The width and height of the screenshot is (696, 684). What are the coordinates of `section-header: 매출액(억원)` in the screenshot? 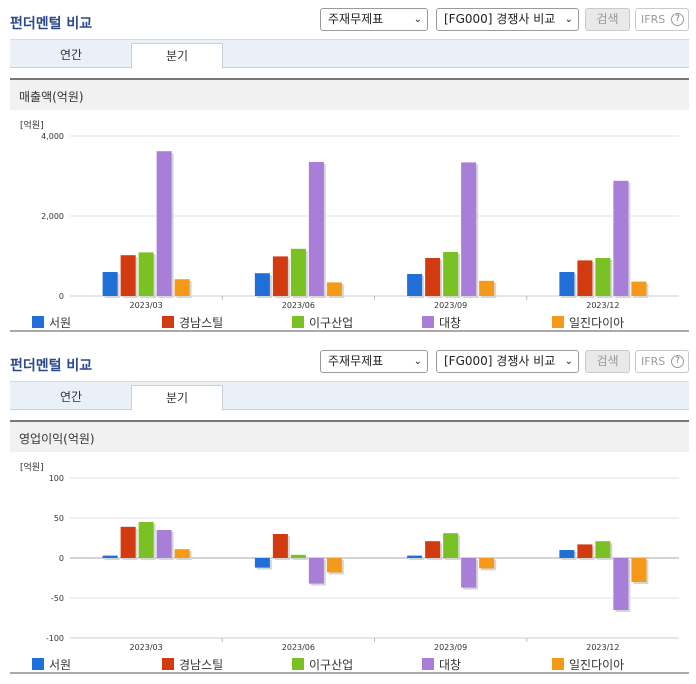 It's located at (349, 94).